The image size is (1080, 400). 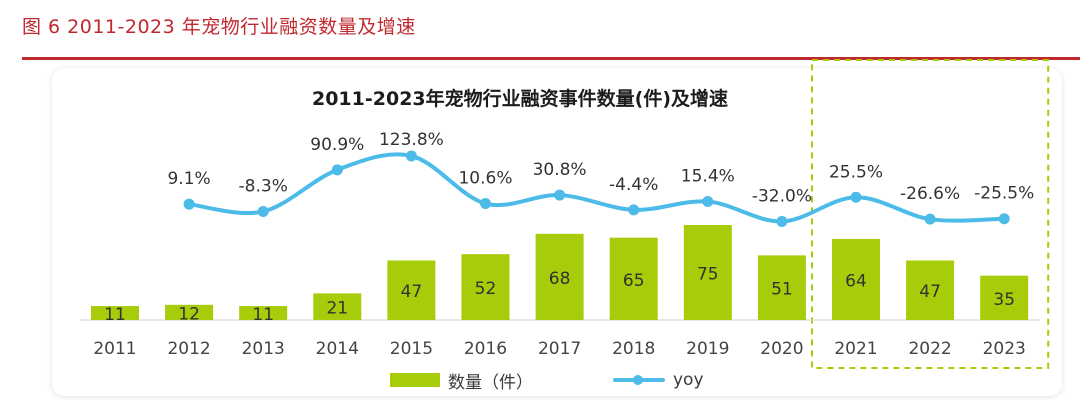 I want to click on x-tick-label: 2023, so click(x=1004, y=349).